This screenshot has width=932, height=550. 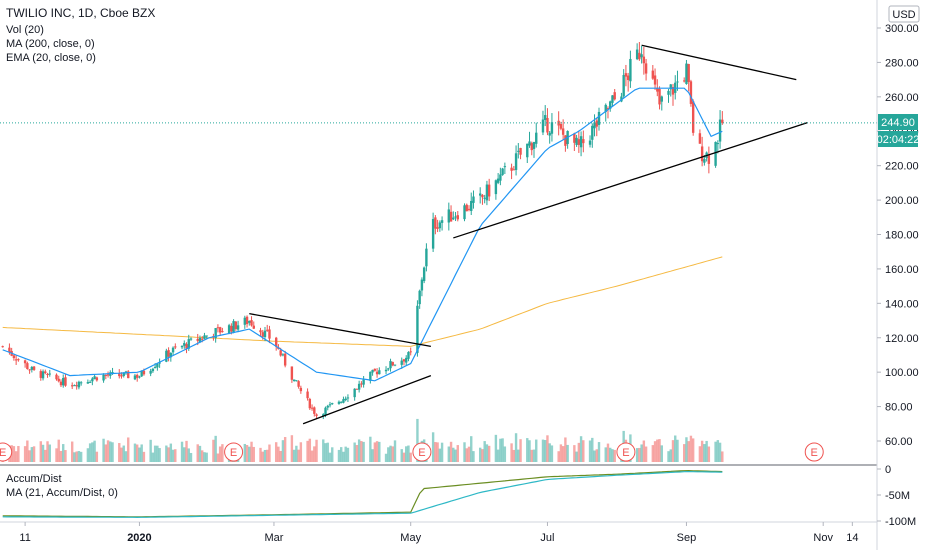 I want to click on time-axis: 11 2020 Mar May Jul Sep Nov 14, so click(x=438, y=533).